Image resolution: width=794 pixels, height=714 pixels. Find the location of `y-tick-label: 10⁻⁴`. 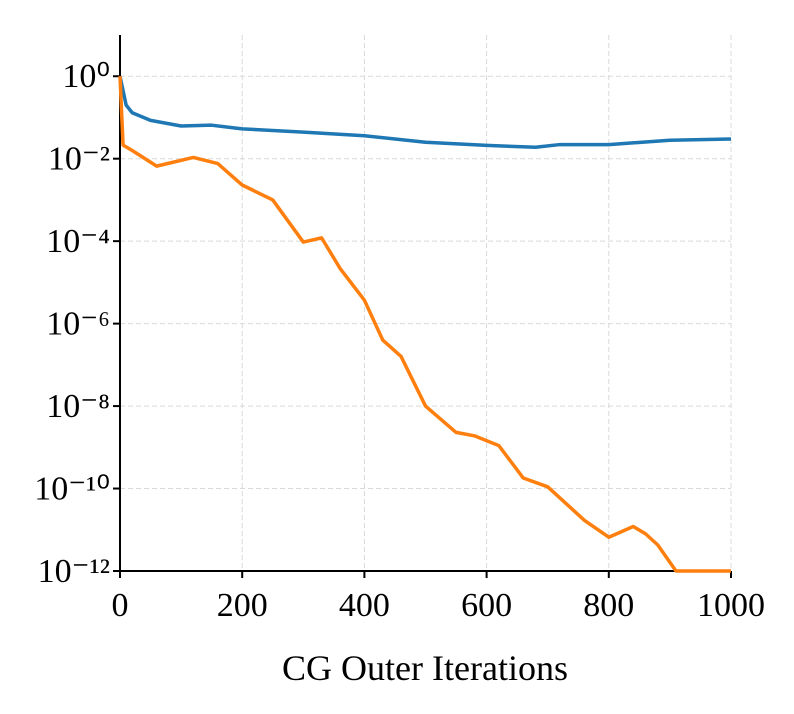

y-tick-label: 10⁻⁴ is located at coordinates (78, 241).